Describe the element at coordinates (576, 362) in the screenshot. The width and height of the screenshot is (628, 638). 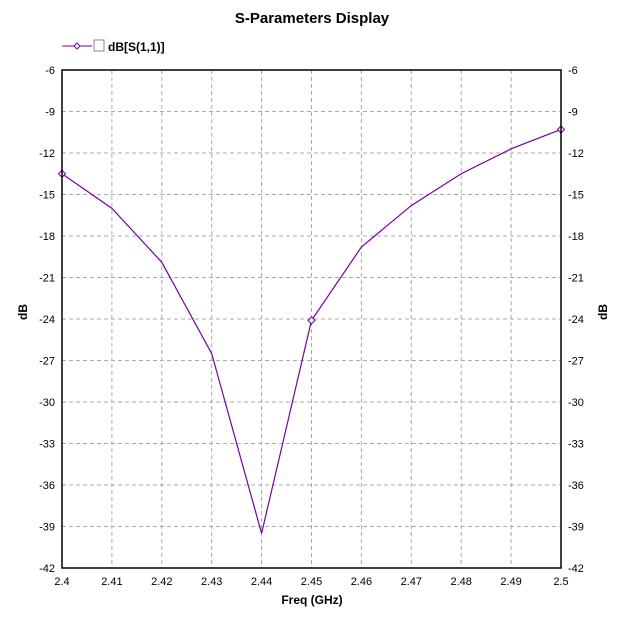
I see `y-tick-label-right: -27` at that location.